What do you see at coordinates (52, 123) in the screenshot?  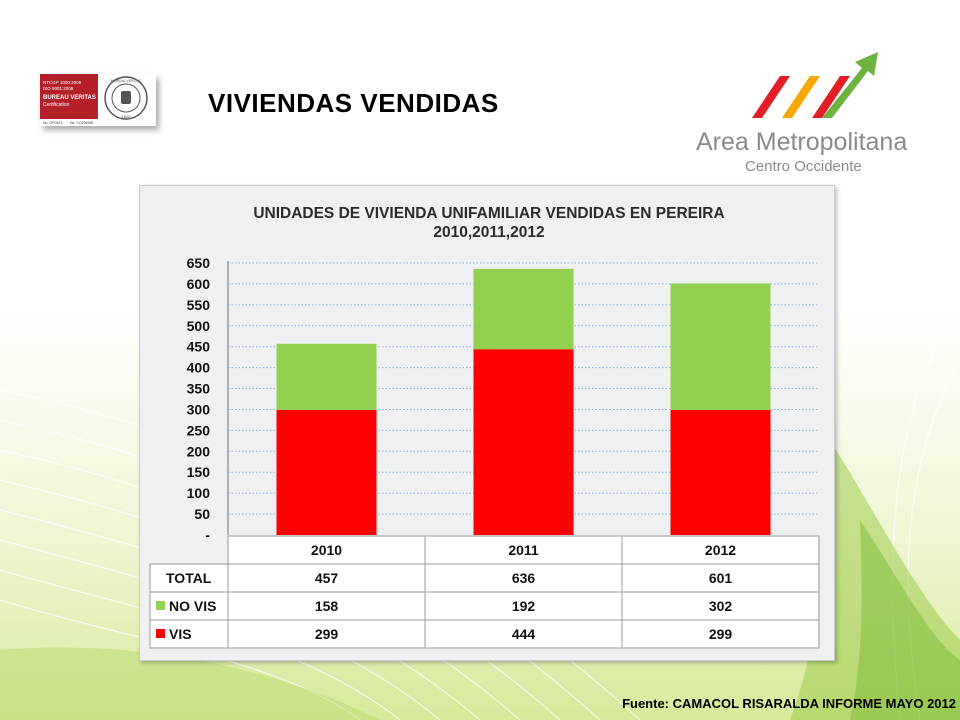 I see `bv-cert-number-1: No. GP0323` at bounding box center [52, 123].